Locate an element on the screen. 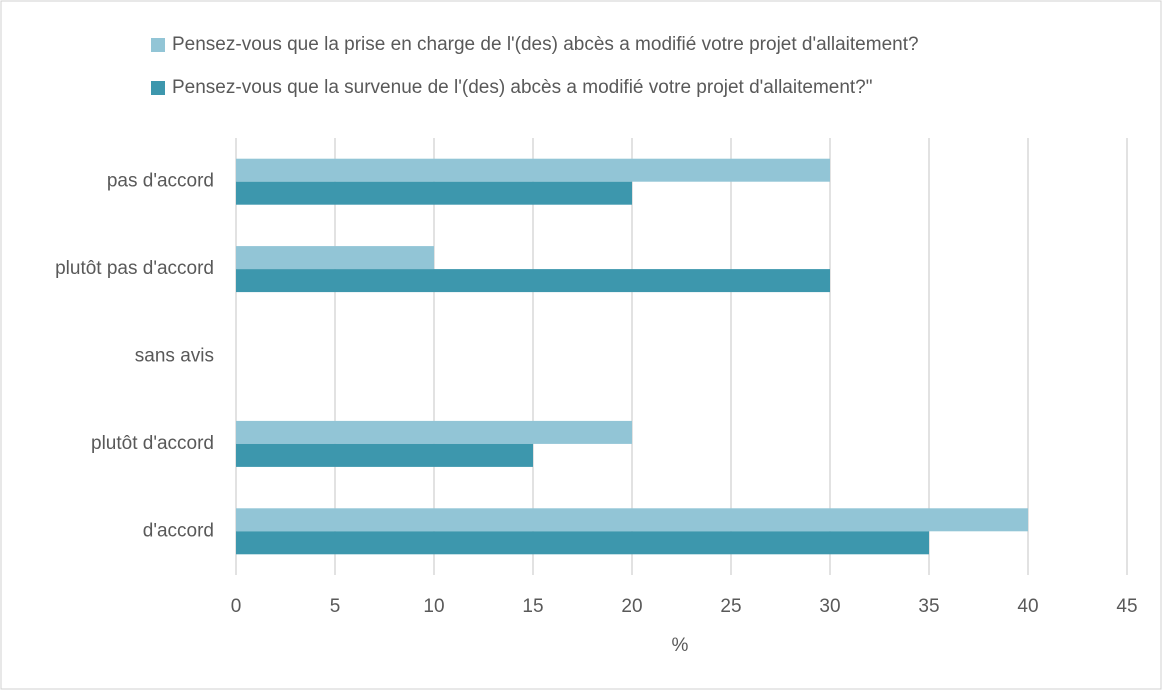 The height and width of the screenshot is (690, 1162). x-tick-label: 10 is located at coordinates (433, 606).